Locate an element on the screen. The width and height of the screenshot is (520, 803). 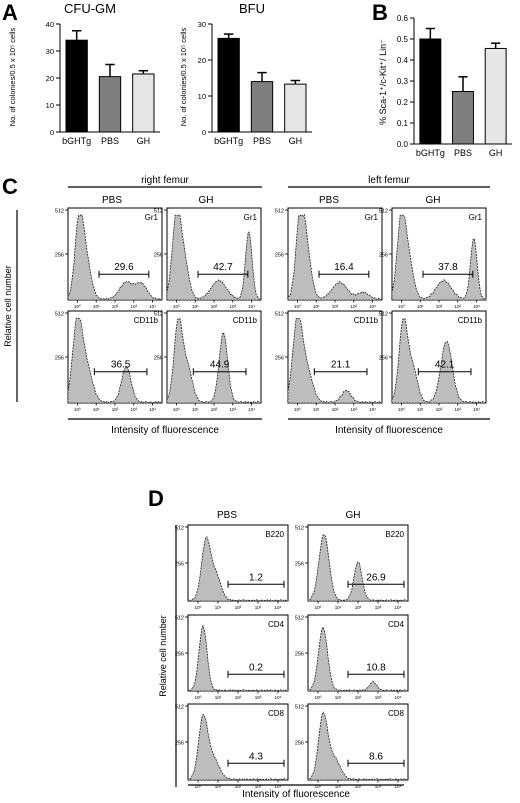
x-tick-label: PBS is located at coordinates (463, 153).